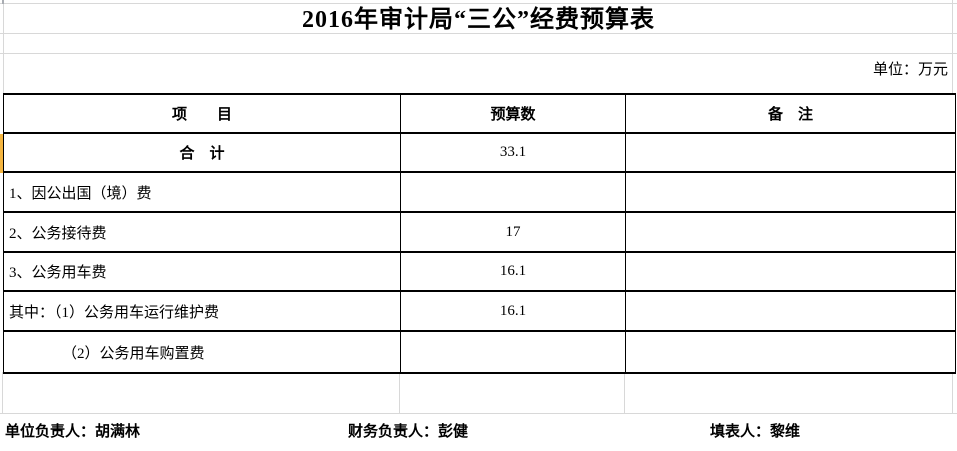  Describe the element at coordinates (202, 312) in the screenshot. I see `table-cell-item: 其中：（1）公务用车运行维护费` at that location.